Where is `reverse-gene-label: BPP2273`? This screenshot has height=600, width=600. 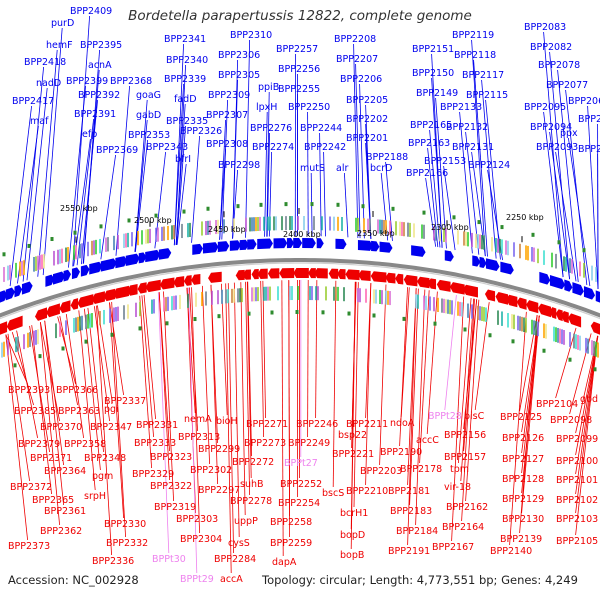 reverse-gene-label: BPP2273 is located at coordinates (265, 443).